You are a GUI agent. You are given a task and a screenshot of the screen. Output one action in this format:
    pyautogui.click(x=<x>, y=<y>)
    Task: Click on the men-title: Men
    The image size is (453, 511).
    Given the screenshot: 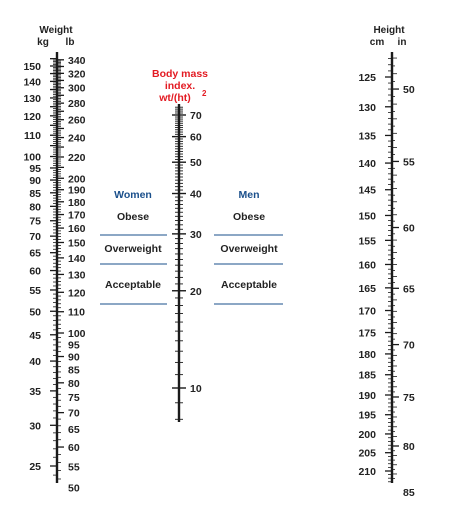 What is the action you would take?
    pyautogui.click(x=249, y=195)
    